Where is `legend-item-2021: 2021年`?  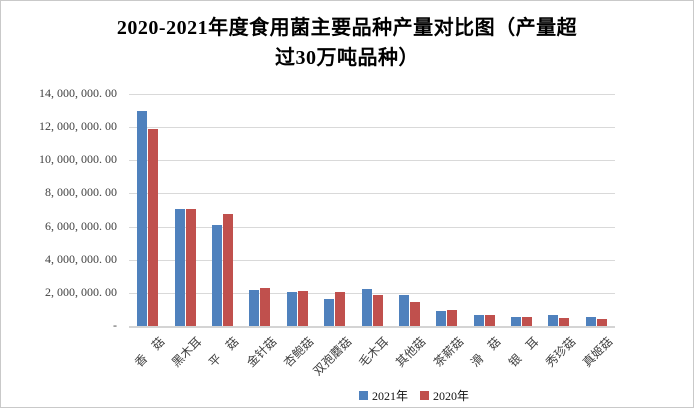
legend-item-2021: 2021年 is located at coordinates (383, 395).